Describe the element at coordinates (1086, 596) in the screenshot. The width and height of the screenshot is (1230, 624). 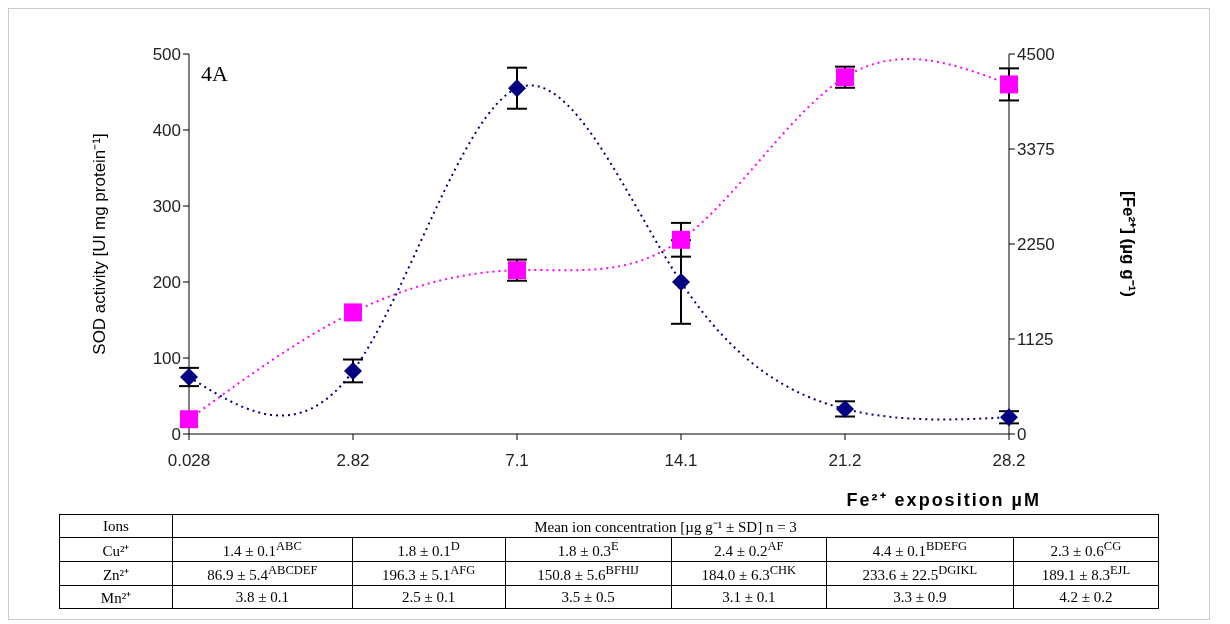
I see `text: 4.2 ± 0.2` at that location.